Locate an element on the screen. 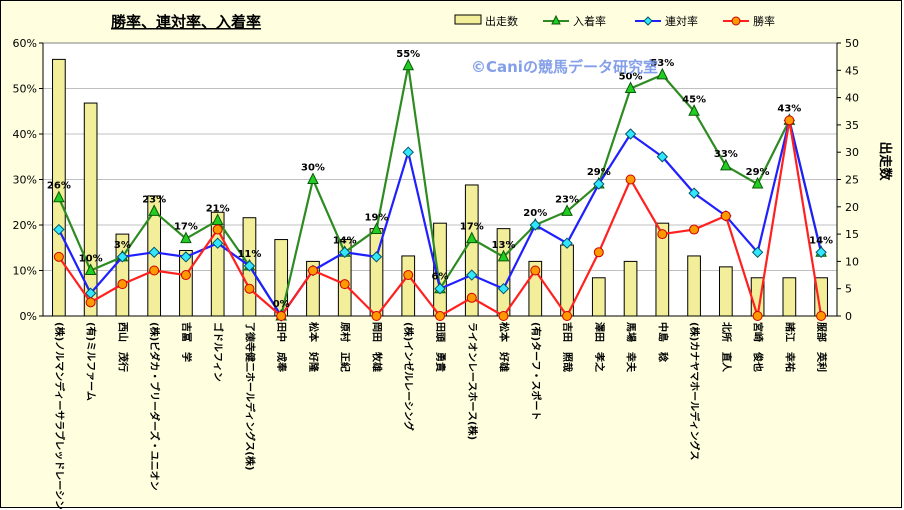 Image resolution: width=904 pixels, height=510 pixels. y2-tick-label: 25 is located at coordinates (852, 180).